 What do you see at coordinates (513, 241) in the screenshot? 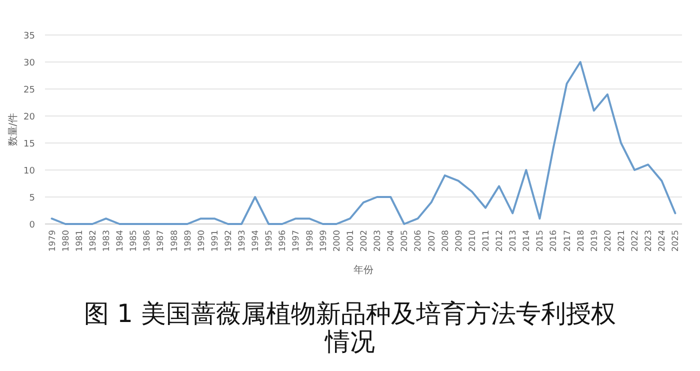
I see `x-tick-label: 2013` at bounding box center [513, 241].